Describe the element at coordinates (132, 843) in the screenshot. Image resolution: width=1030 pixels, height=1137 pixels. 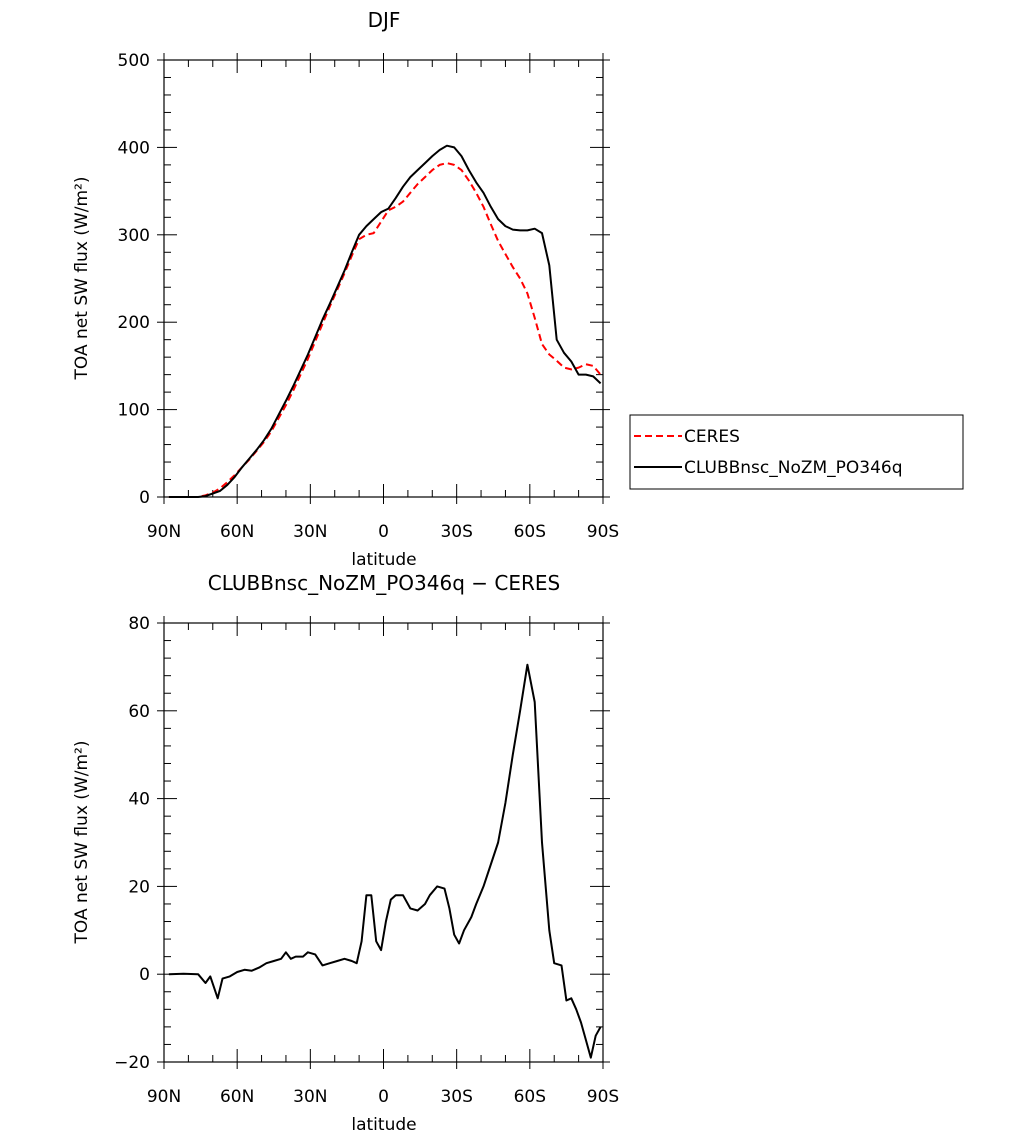
I see `bottom-y-tick-labels: −20 0 20 40 60 80` at that location.